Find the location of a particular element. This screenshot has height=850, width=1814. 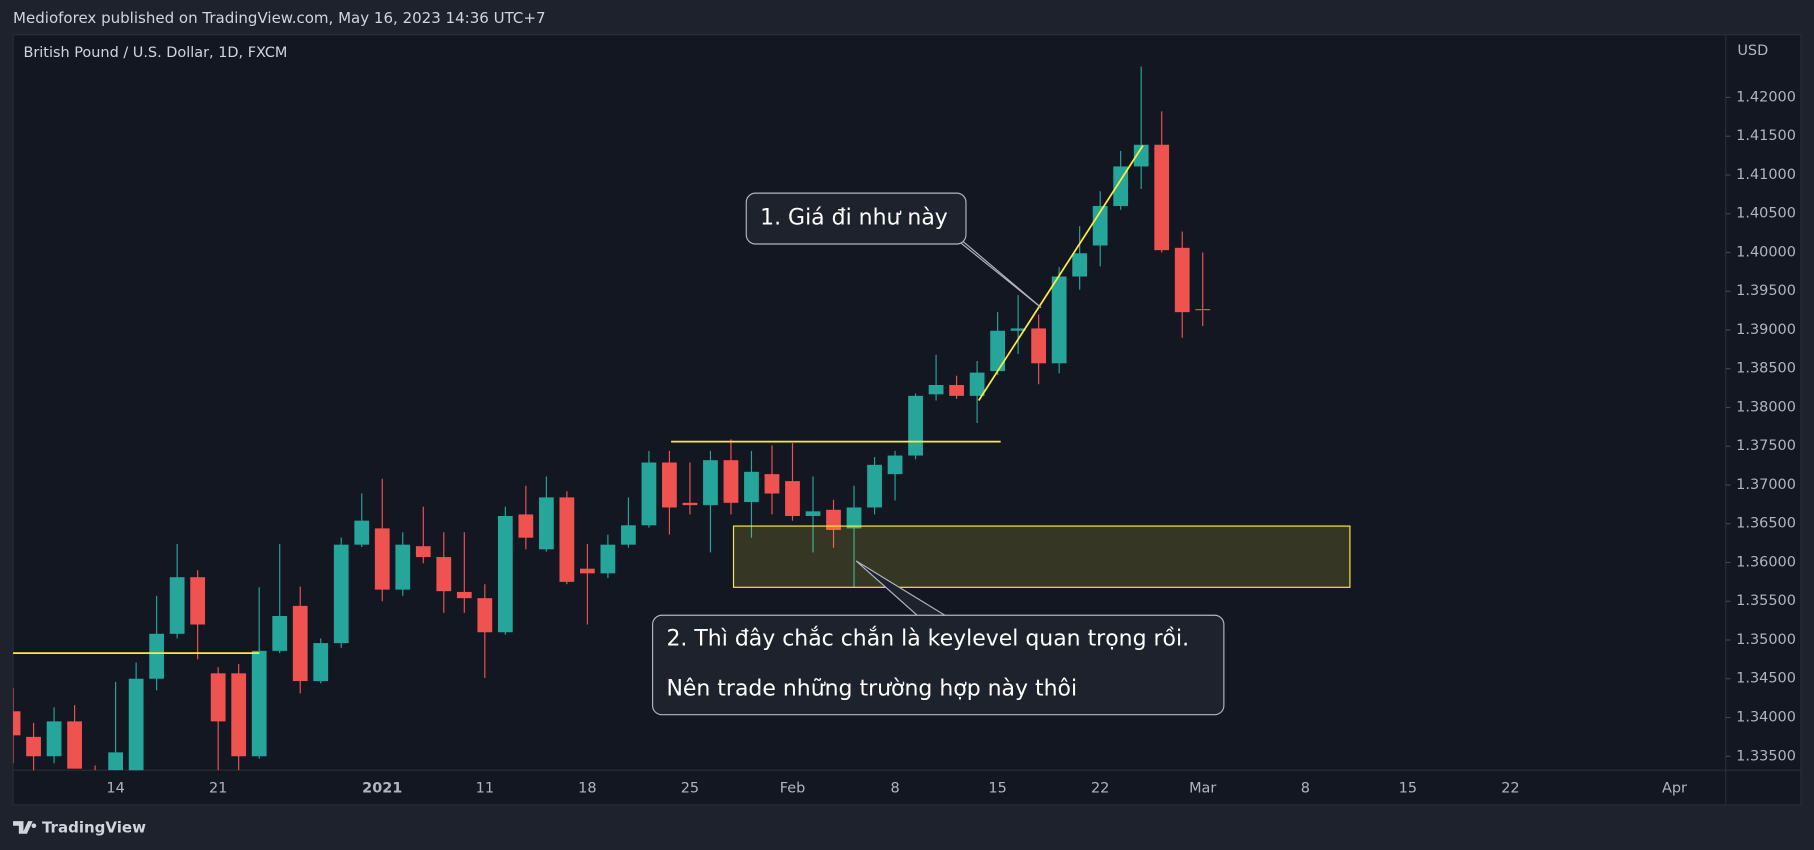

y-tick-label: 1.41500 is located at coordinates (1766, 136).